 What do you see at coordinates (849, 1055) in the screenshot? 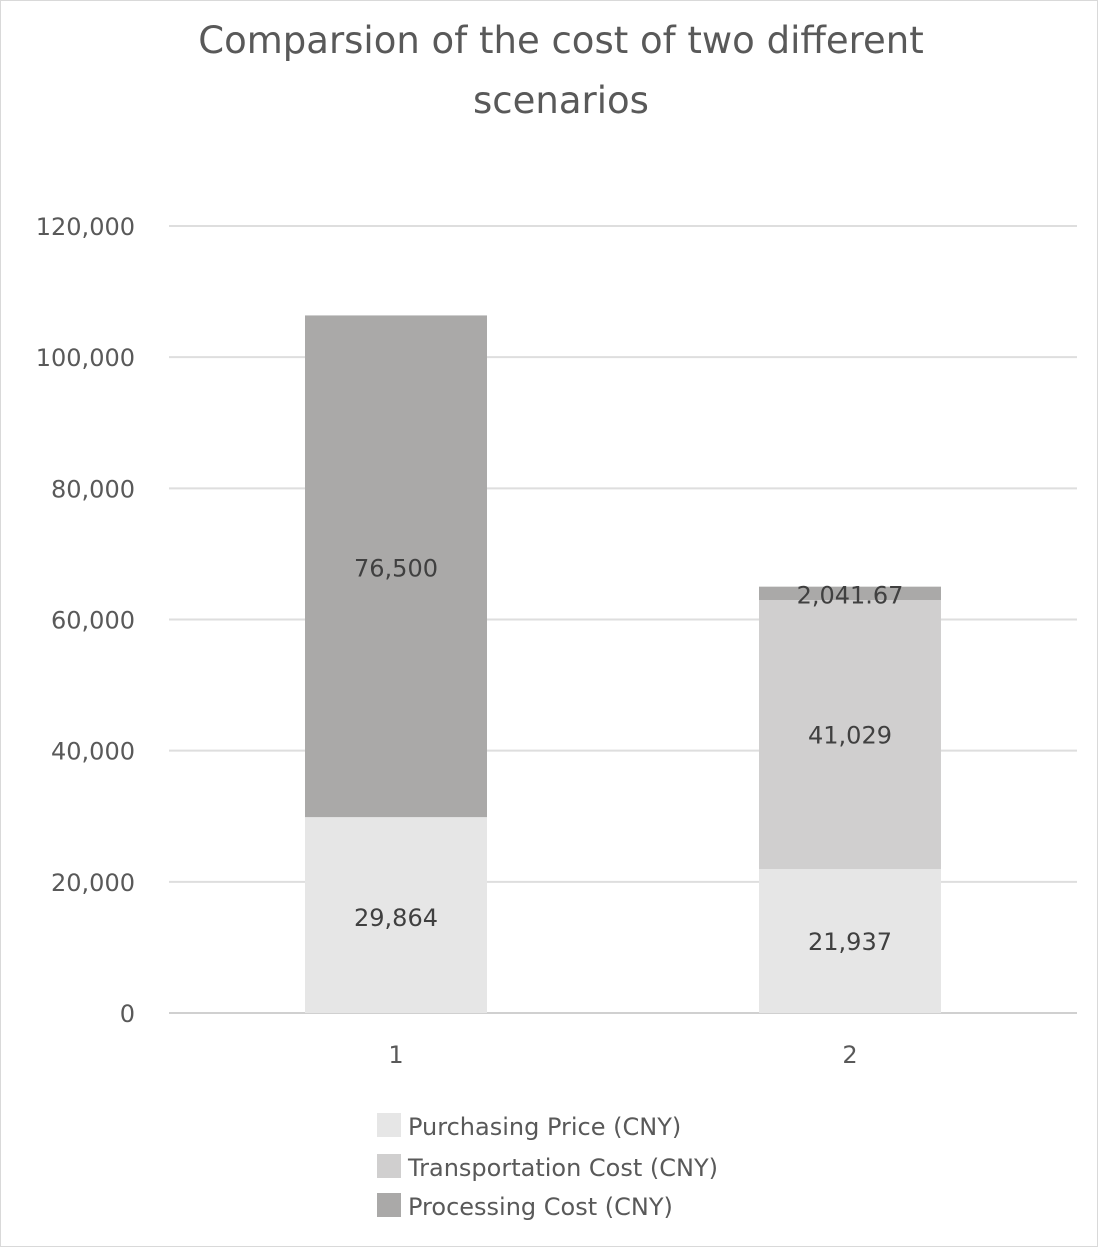
I see `x-tick-label: 2` at bounding box center [849, 1055].